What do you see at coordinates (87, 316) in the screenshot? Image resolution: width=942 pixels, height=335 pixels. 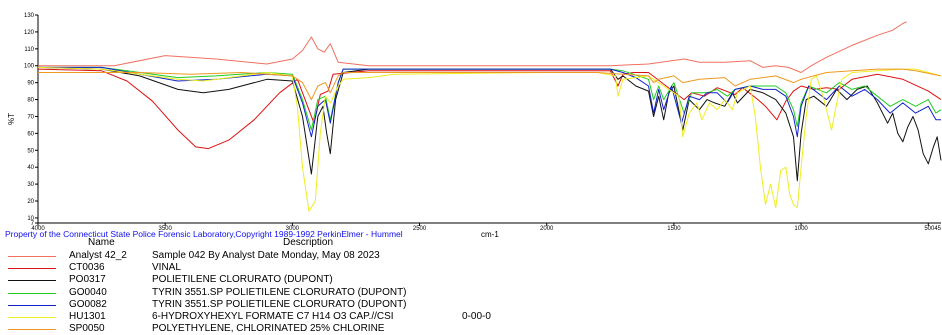 I see `legend-name: HU1301` at bounding box center [87, 316].